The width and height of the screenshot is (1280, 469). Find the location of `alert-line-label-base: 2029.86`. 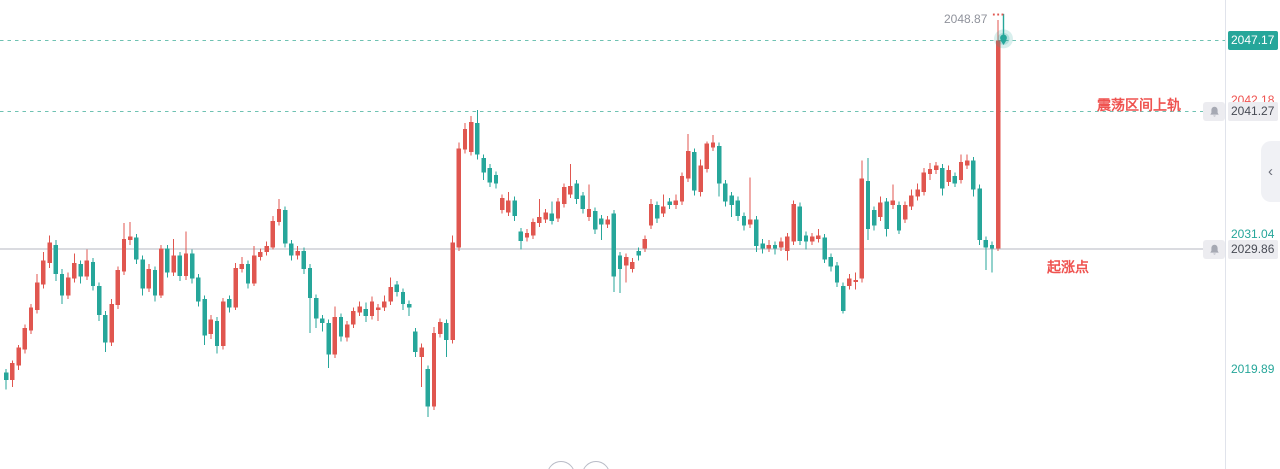

alert-line-label-base: 2029.86 is located at coordinates (1240, 249).